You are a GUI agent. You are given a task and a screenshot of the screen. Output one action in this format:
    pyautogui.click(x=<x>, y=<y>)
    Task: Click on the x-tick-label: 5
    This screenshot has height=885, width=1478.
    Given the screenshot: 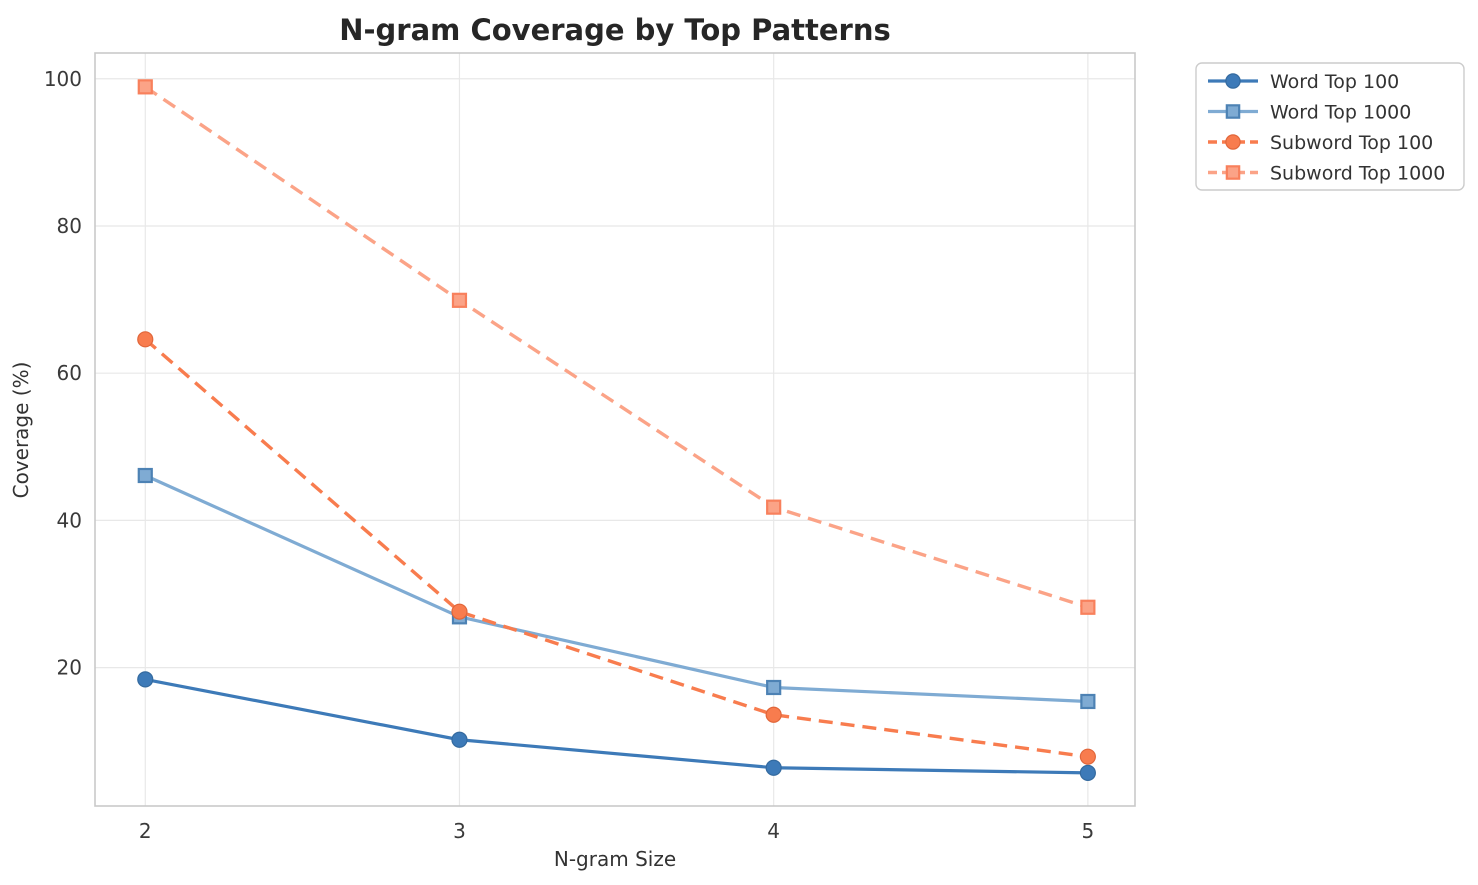 What is the action you would take?
    pyautogui.click(x=1088, y=831)
    